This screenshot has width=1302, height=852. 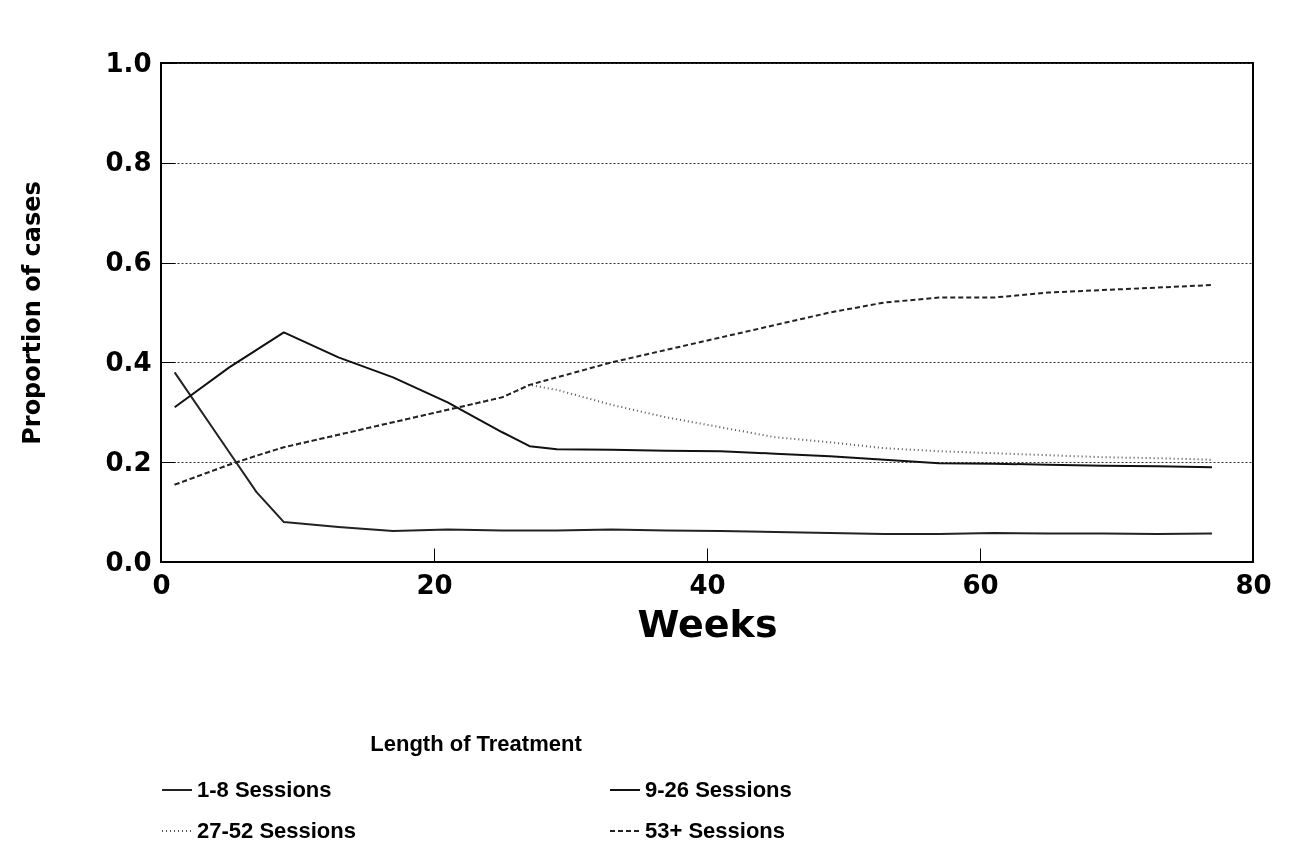 What do you see at coordinates (128, 561) in the screenshot?
I see `y-tick-label: 0.0` at bounding box center [128, 561].